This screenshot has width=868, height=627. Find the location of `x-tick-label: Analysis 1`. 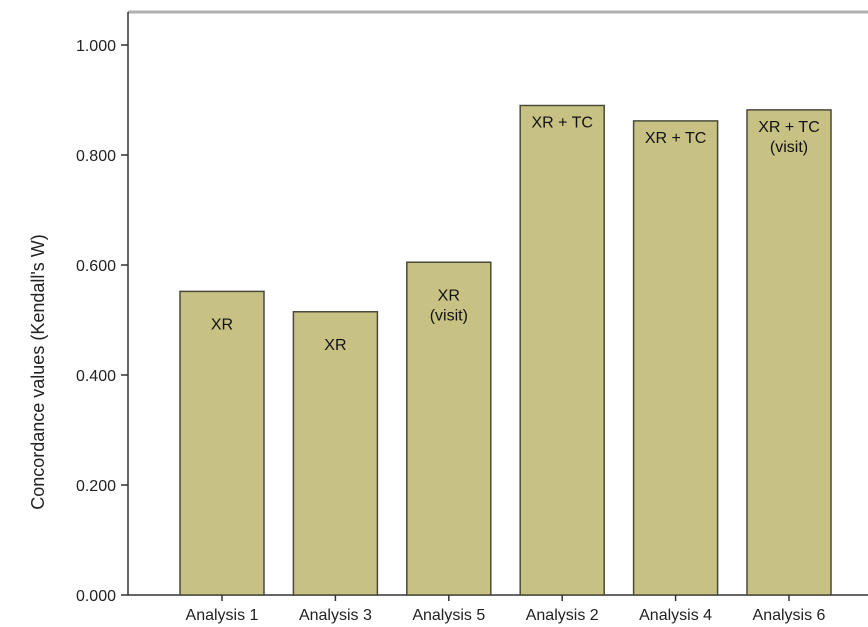

x-tick-label: Analysis 1 is located at coordinates (222, 615).